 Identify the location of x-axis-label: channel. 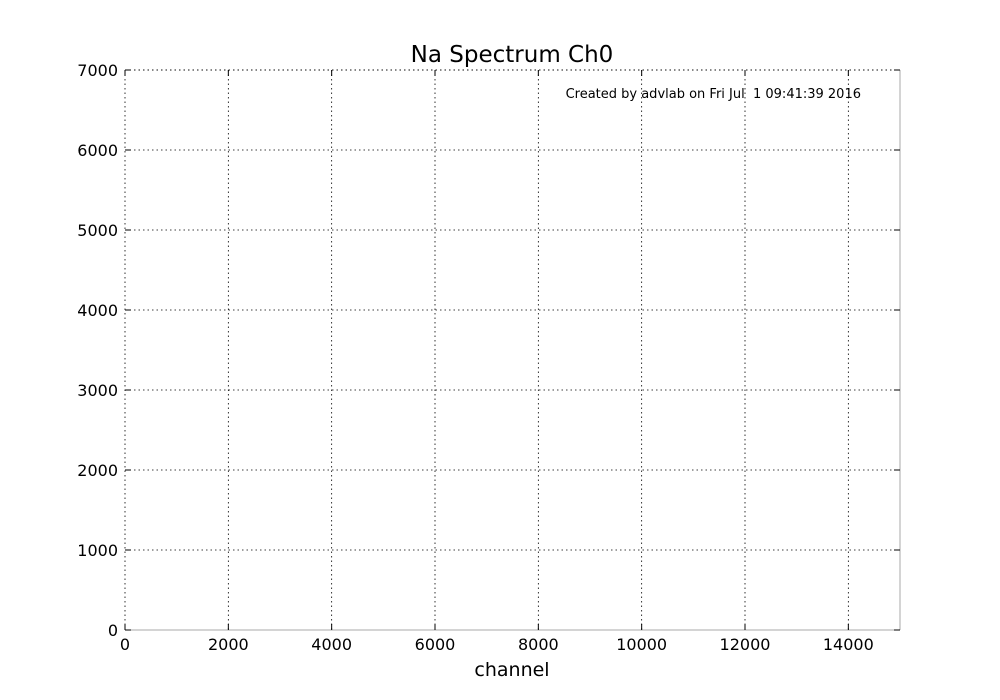
(511, 670).